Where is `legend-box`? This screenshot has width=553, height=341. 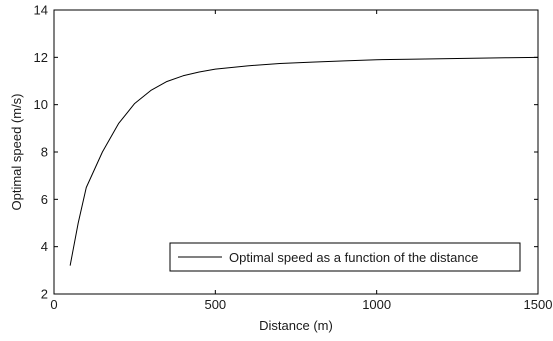 legend-box is located at coordinates (345, 257).